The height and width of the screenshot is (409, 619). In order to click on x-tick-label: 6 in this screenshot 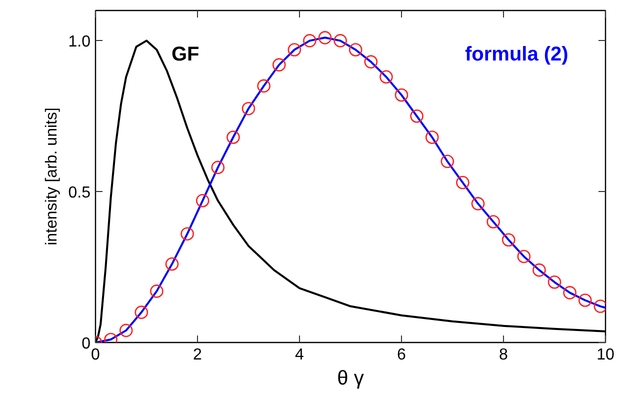, I will do `click(401, 355)`.